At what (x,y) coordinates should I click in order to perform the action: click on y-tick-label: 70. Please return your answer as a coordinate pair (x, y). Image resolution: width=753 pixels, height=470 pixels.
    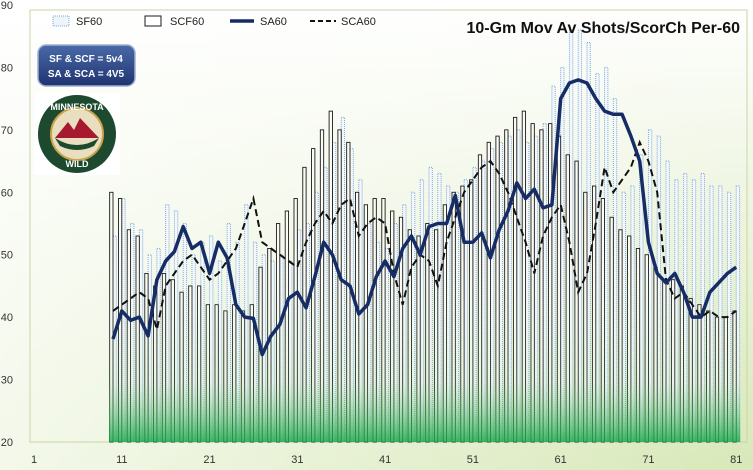
    Looking at the image, I should click on (7, 131).